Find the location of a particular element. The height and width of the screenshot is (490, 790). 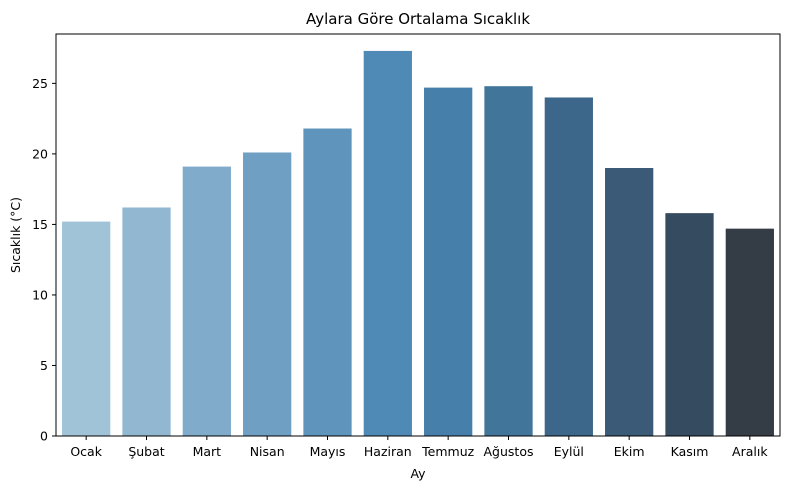

x-tick-label-6: Temmuz is located at coordinates (447, 451).